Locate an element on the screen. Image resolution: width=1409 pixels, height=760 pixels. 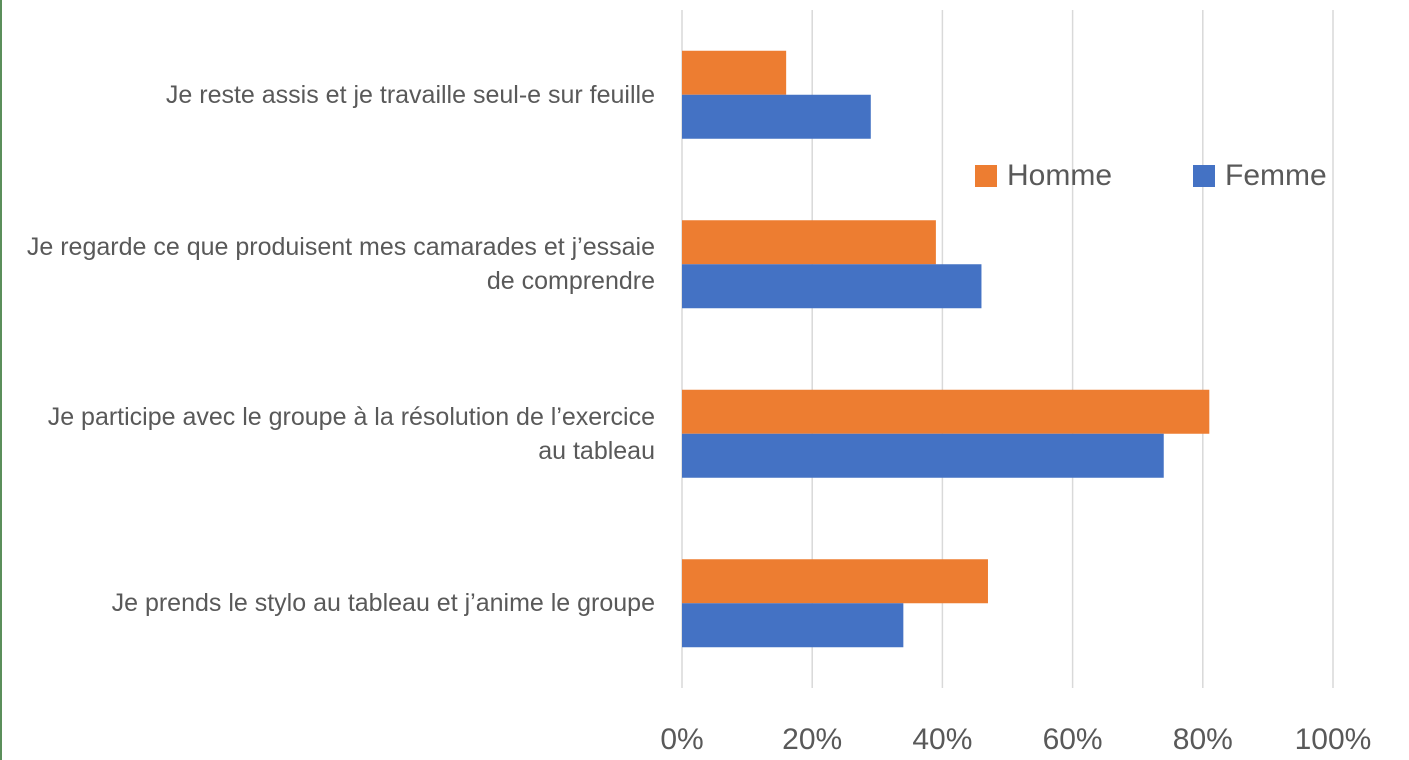
x-tick-label: 80% is located at coordinates (1203, 739).